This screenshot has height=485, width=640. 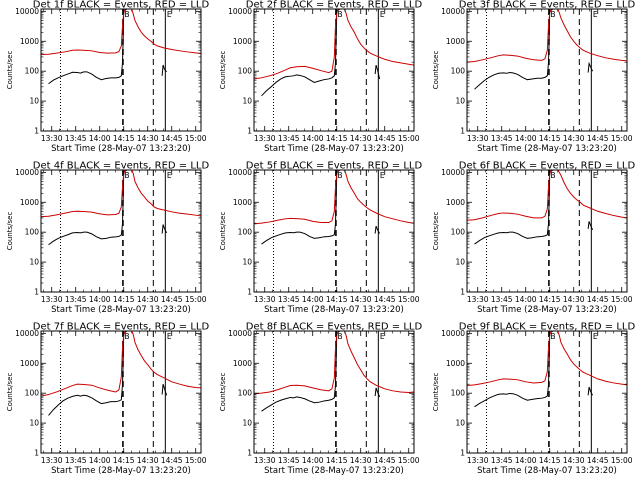 I want to click on panel-title: Det 2f BLACK = Events, RED = LLD, so click(x=334, y=5).